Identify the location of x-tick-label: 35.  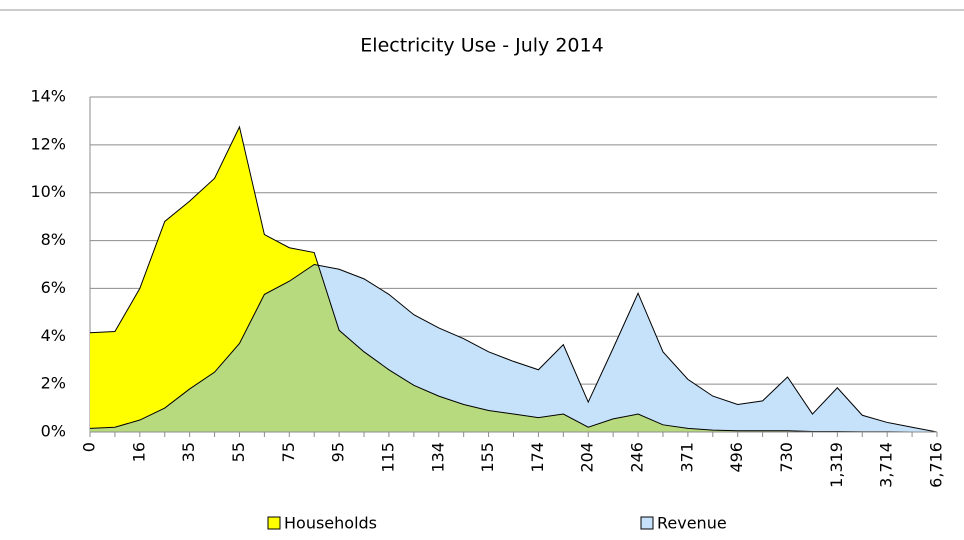
(188, 452).